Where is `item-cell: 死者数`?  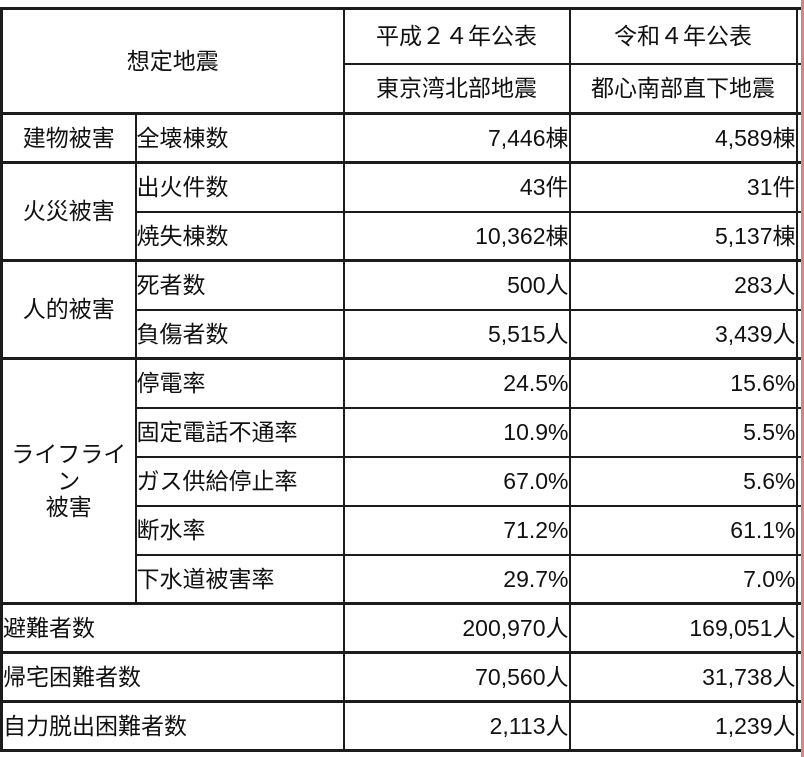
item-cell: 死者数 is located at coordinates (239, 285).